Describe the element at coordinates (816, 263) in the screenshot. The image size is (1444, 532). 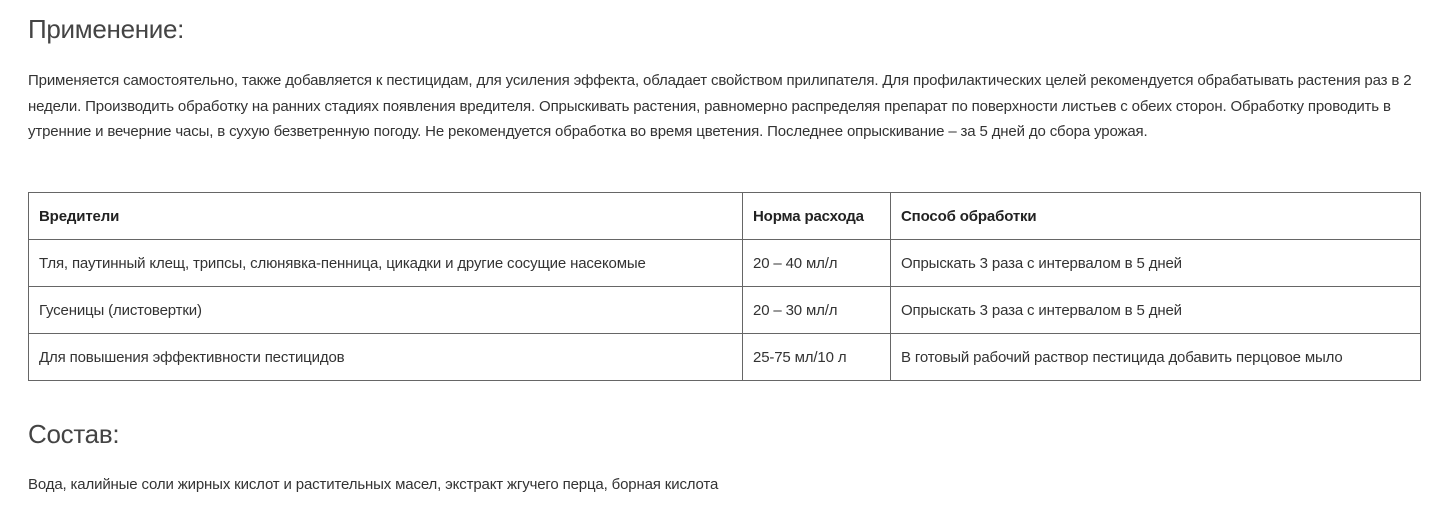
I see `cell-rate: 20 – 40 мл/л` at that location.